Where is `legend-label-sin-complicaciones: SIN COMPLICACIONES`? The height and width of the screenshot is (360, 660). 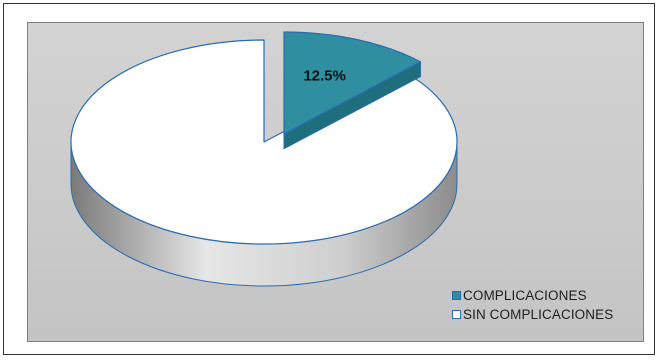
legend-label-sin-complicaciones: SIN COMPLICACIONES is located at coordinates (538, 314).